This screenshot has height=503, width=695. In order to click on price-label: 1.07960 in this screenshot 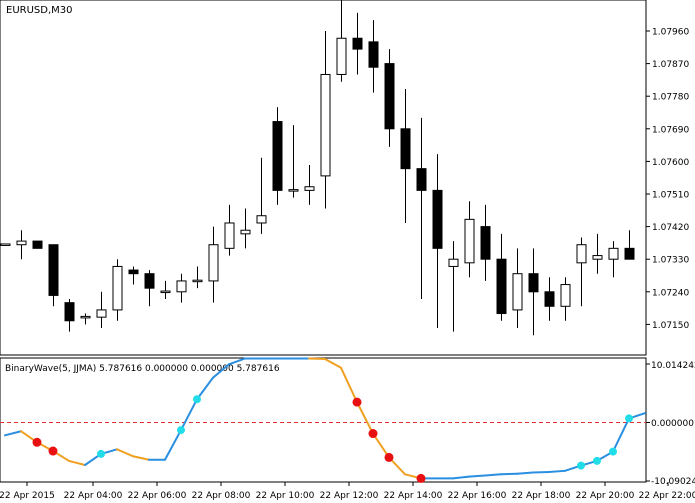, I will do `click(670, 33)`.